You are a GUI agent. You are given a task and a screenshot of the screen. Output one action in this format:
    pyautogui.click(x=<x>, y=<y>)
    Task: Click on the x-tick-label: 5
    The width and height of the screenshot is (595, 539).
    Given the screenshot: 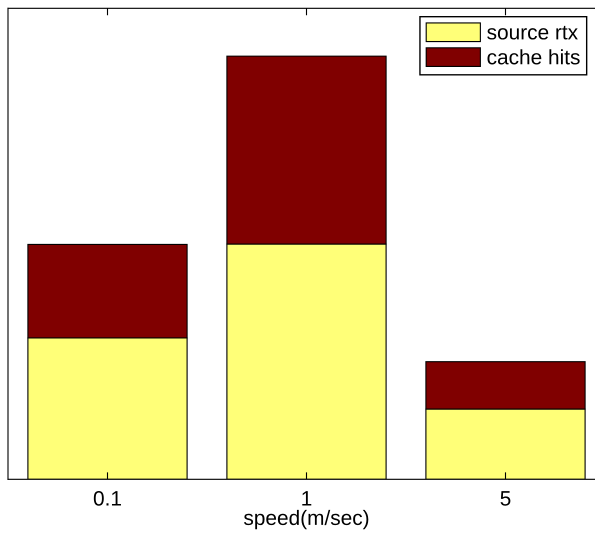 What is the action you would take?
    pyautogui.click(x=505, y=498)
    